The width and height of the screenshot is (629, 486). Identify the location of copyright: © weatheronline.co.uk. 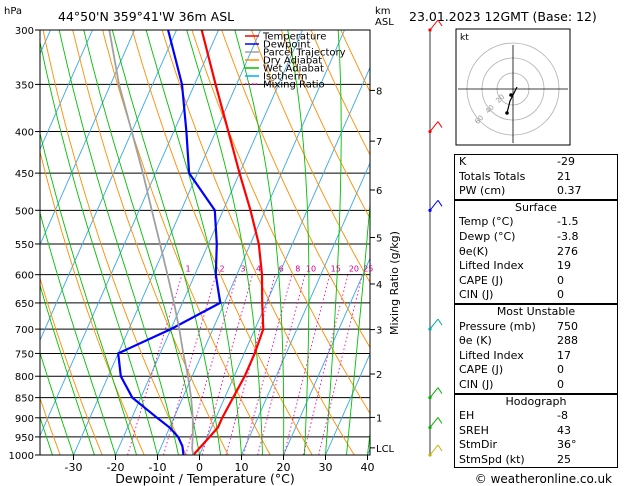
(543, 479).